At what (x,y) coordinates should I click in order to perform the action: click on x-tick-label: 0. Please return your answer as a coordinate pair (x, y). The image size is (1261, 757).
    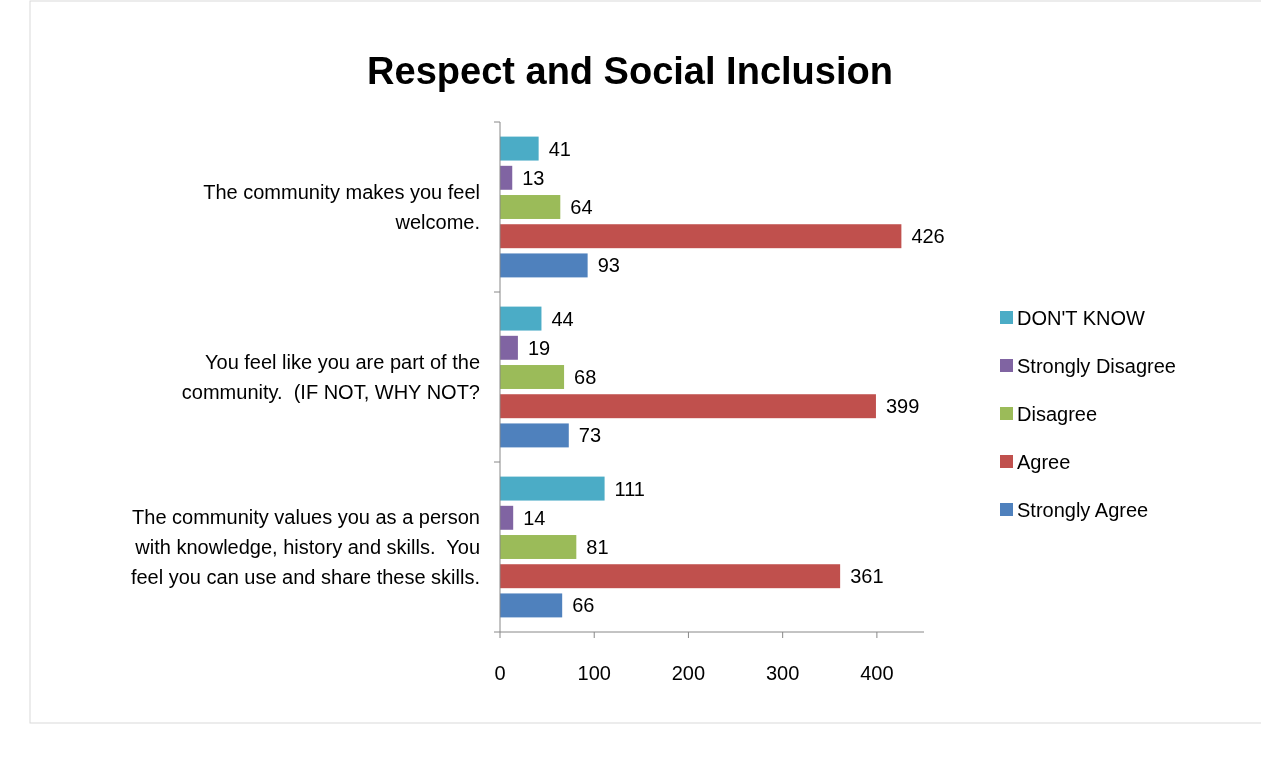
    Looking at the image, I should click on (500, 673).